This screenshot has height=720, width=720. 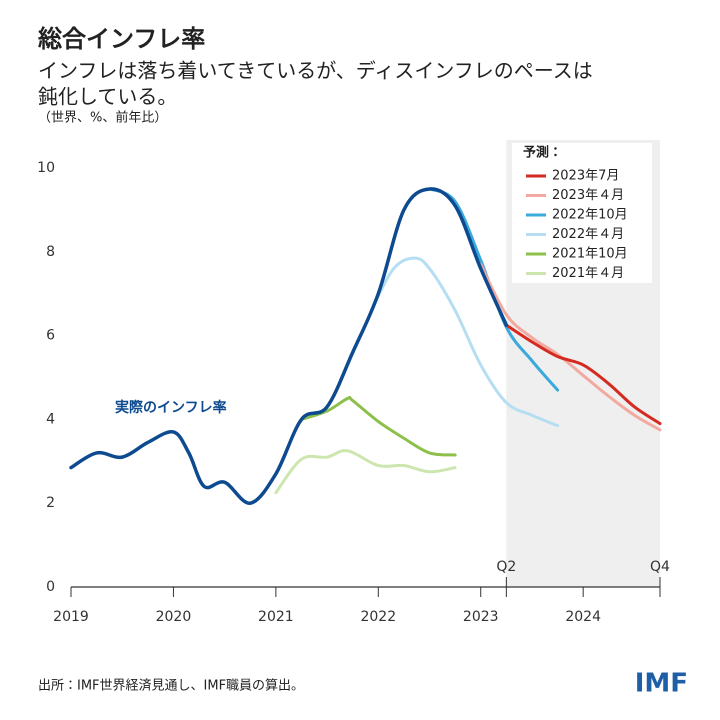 What do you see at coordinates (71, 617) in the screenshot?
I see `x-tick-label: 2019` at bounding box center [71, 617].